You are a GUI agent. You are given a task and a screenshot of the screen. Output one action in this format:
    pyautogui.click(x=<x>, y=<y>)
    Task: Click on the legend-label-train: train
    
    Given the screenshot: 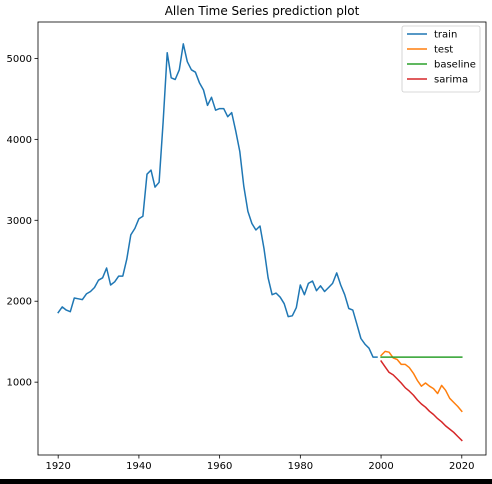 What is the action you would take?
    pyautogui.click(x=445, y=35)
    